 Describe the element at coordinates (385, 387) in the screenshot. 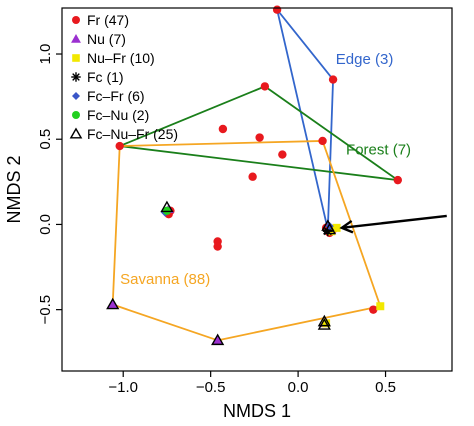

I see `x-tick-label: 0.5` at that location.